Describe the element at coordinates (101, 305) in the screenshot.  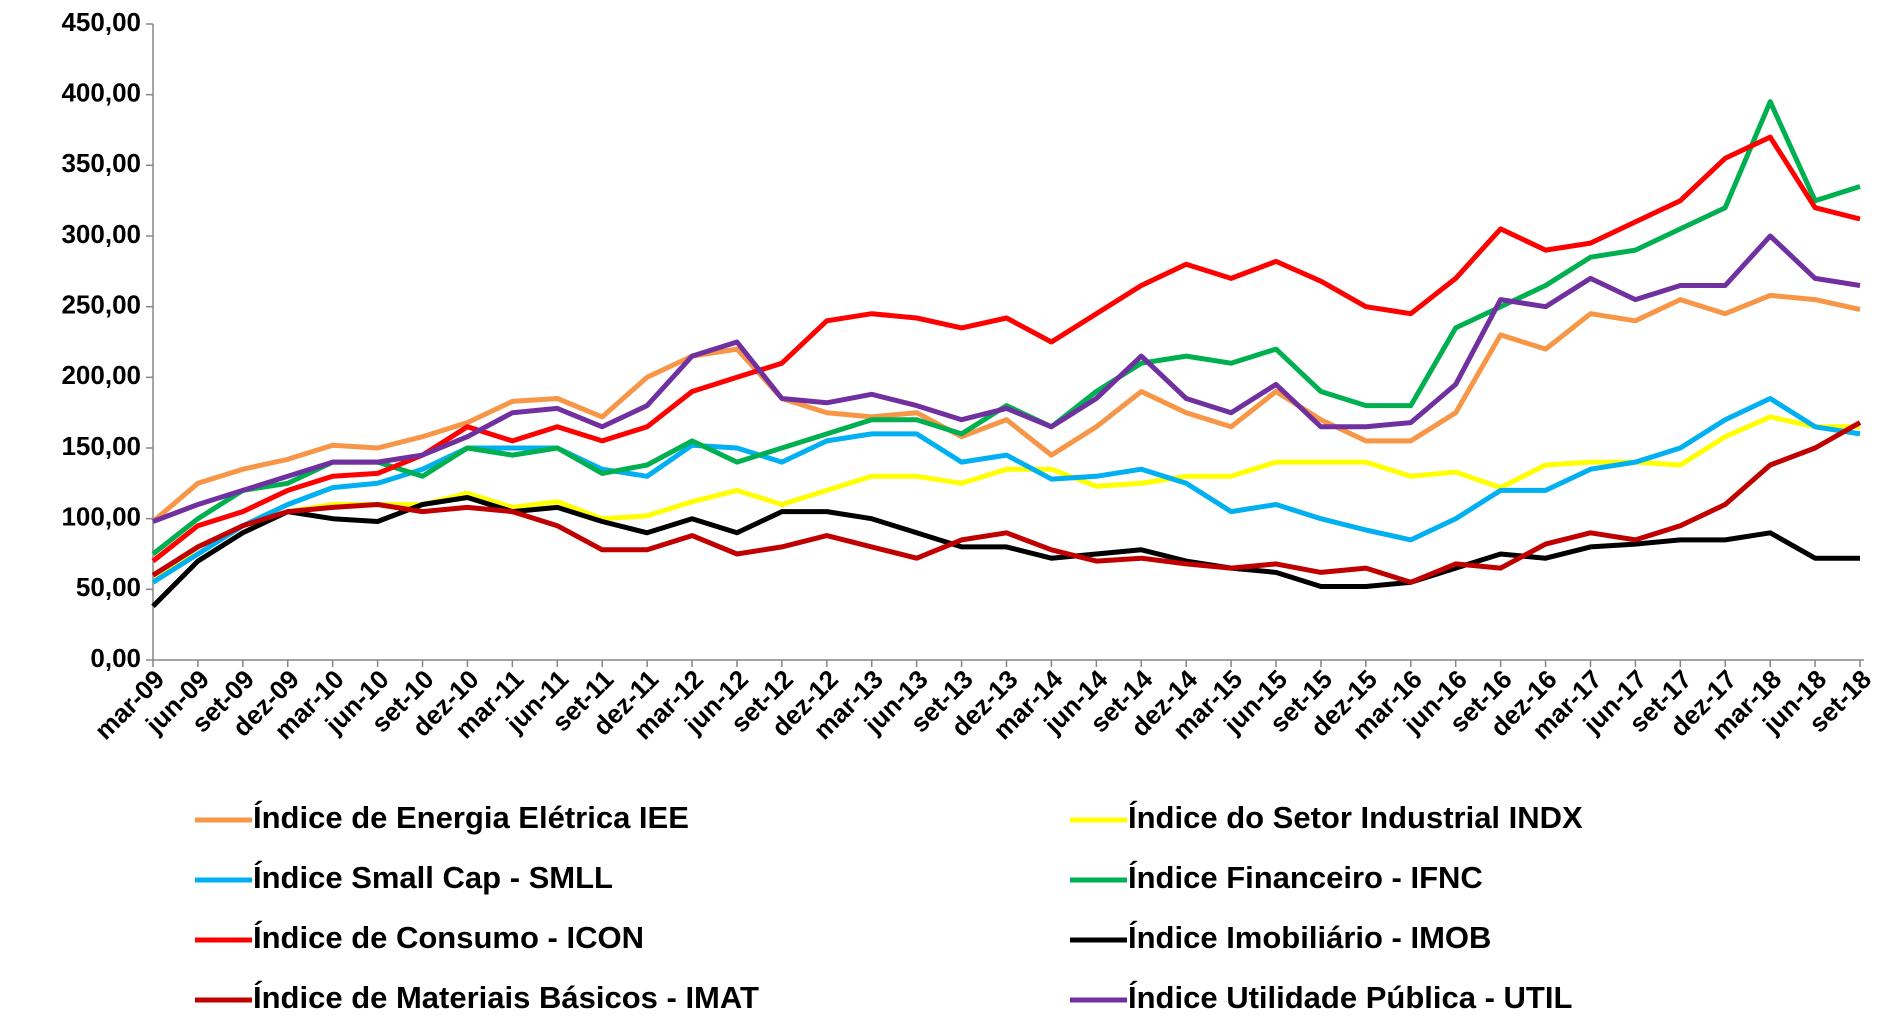
I see `y-tick-label: 250,00` at that location.